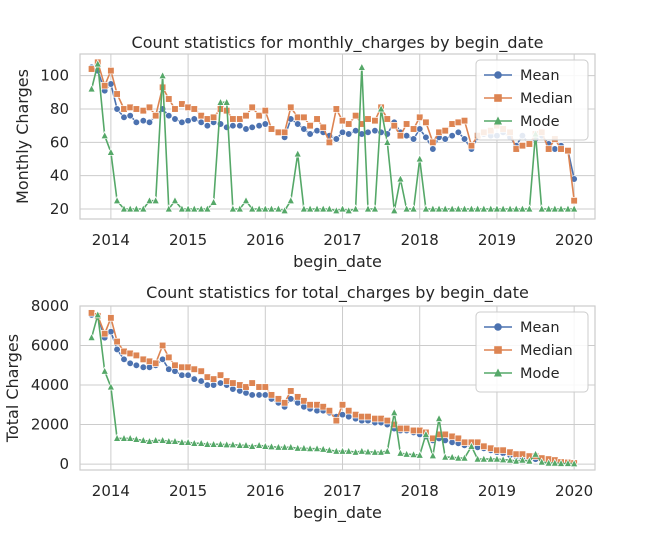  What do you see at coordinates (337, 513) in the screenshot?
I see `x-axis-label: begin_date` at bounding box center [337, 513].